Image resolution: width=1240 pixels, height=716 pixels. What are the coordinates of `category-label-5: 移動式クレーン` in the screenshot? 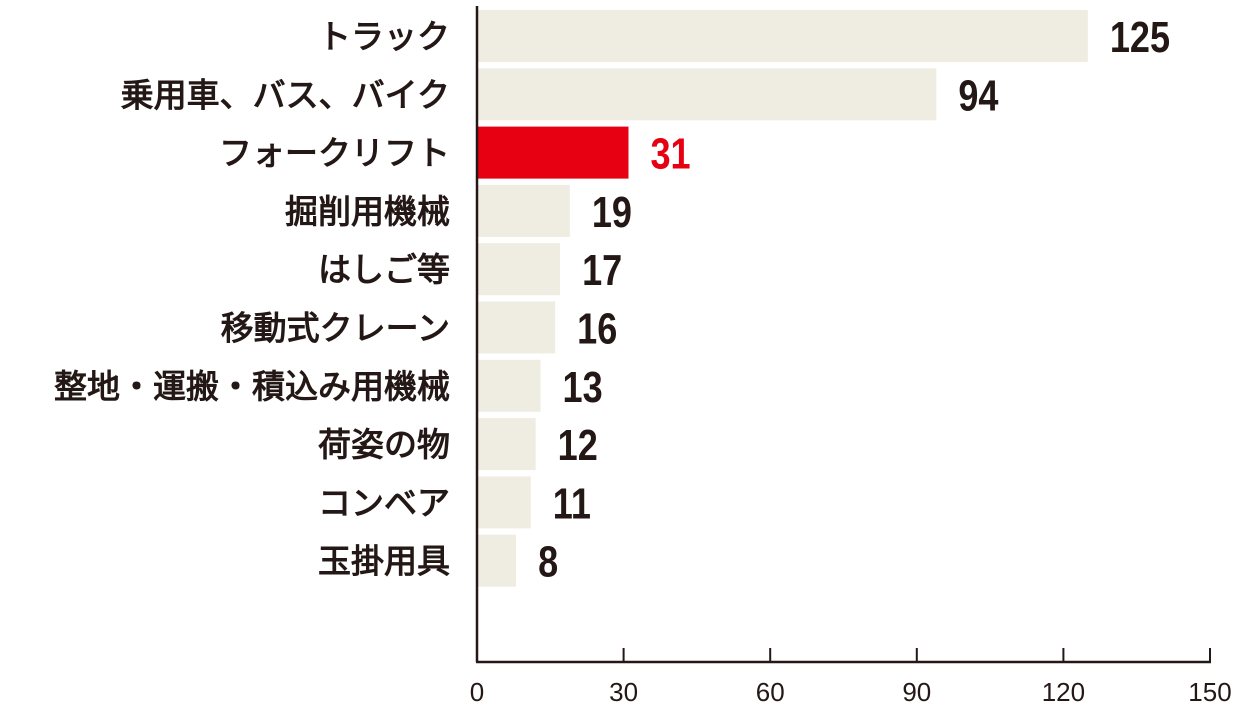 It's located at (335, 328).